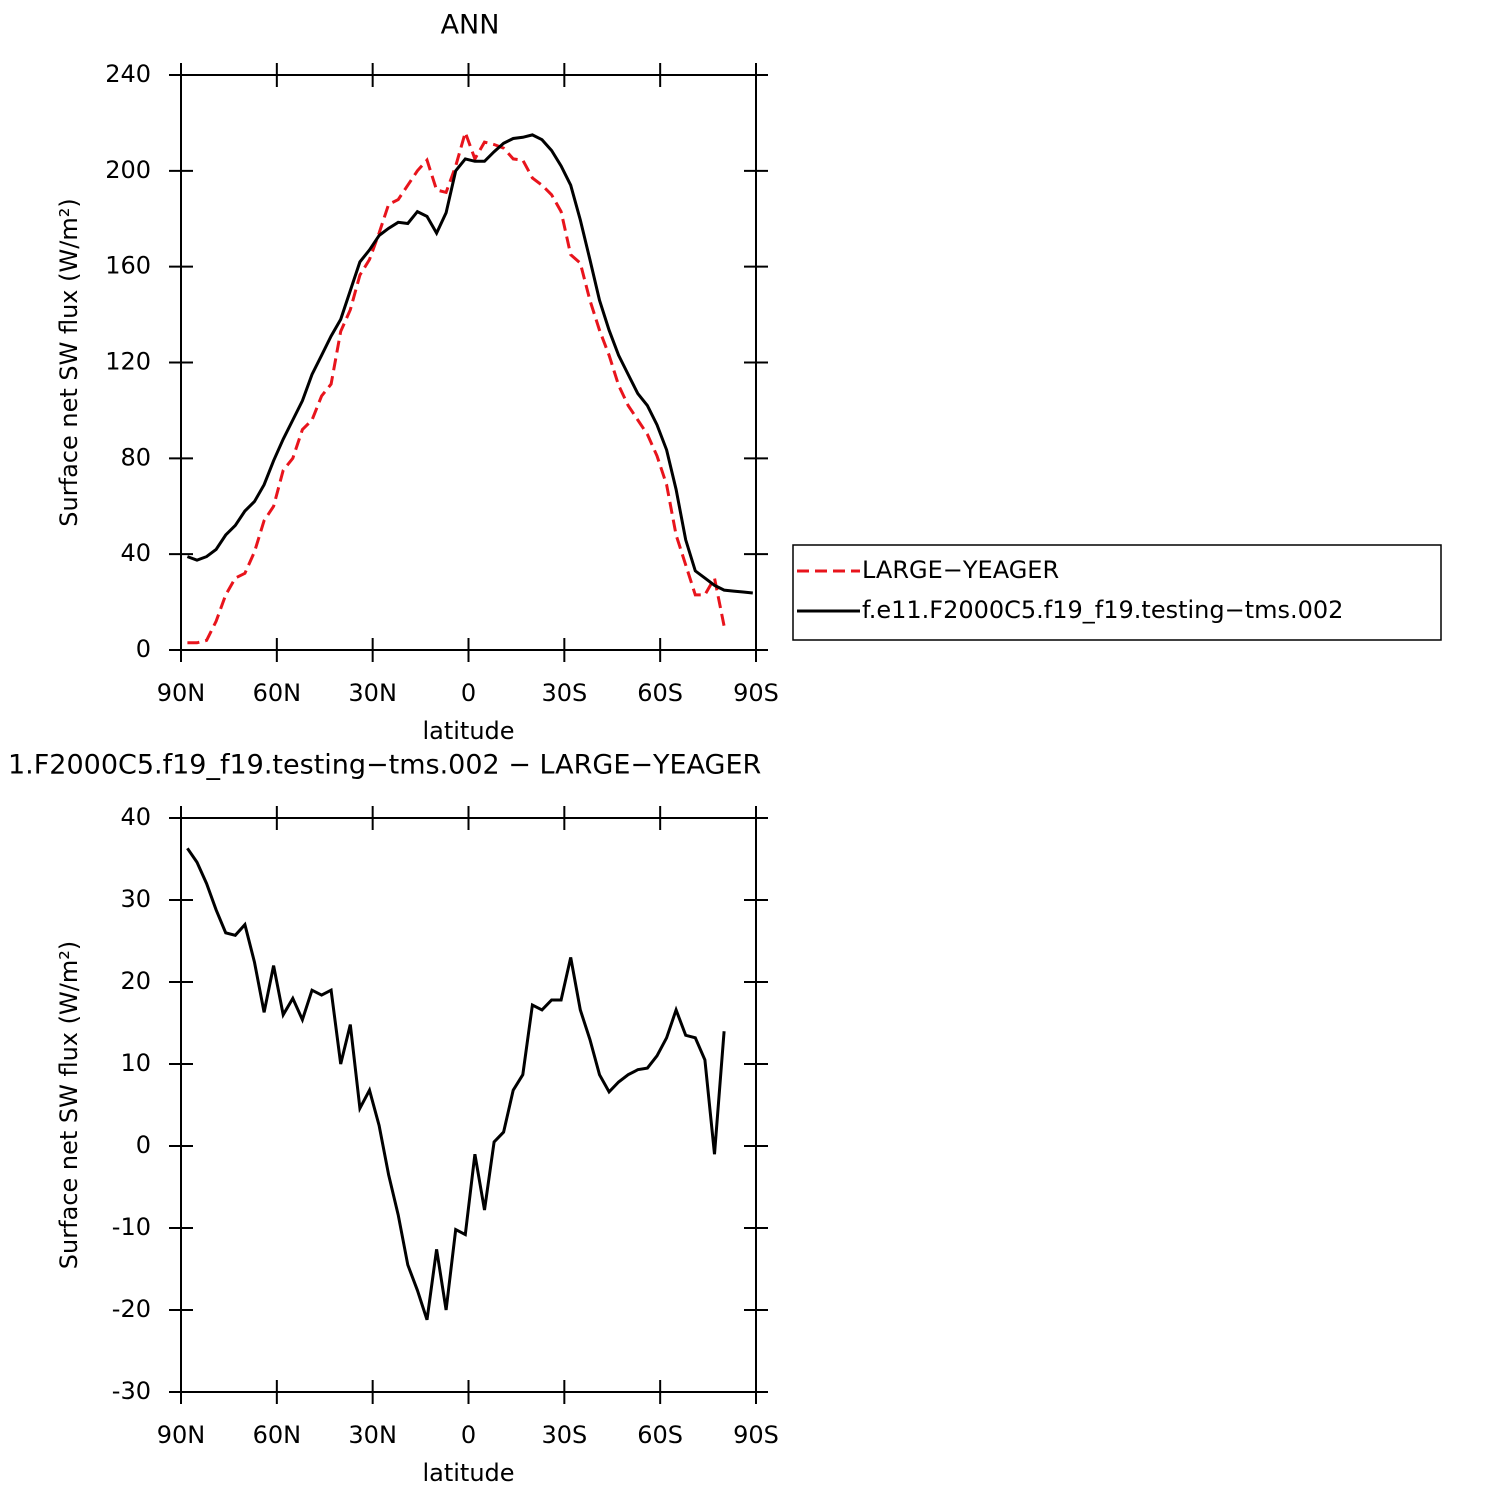 This screenshot has height=1497, width=1497. Describe the element at coordinates (131, 1391) in the screenshot. I see `y-tick-label: -30` at that location.